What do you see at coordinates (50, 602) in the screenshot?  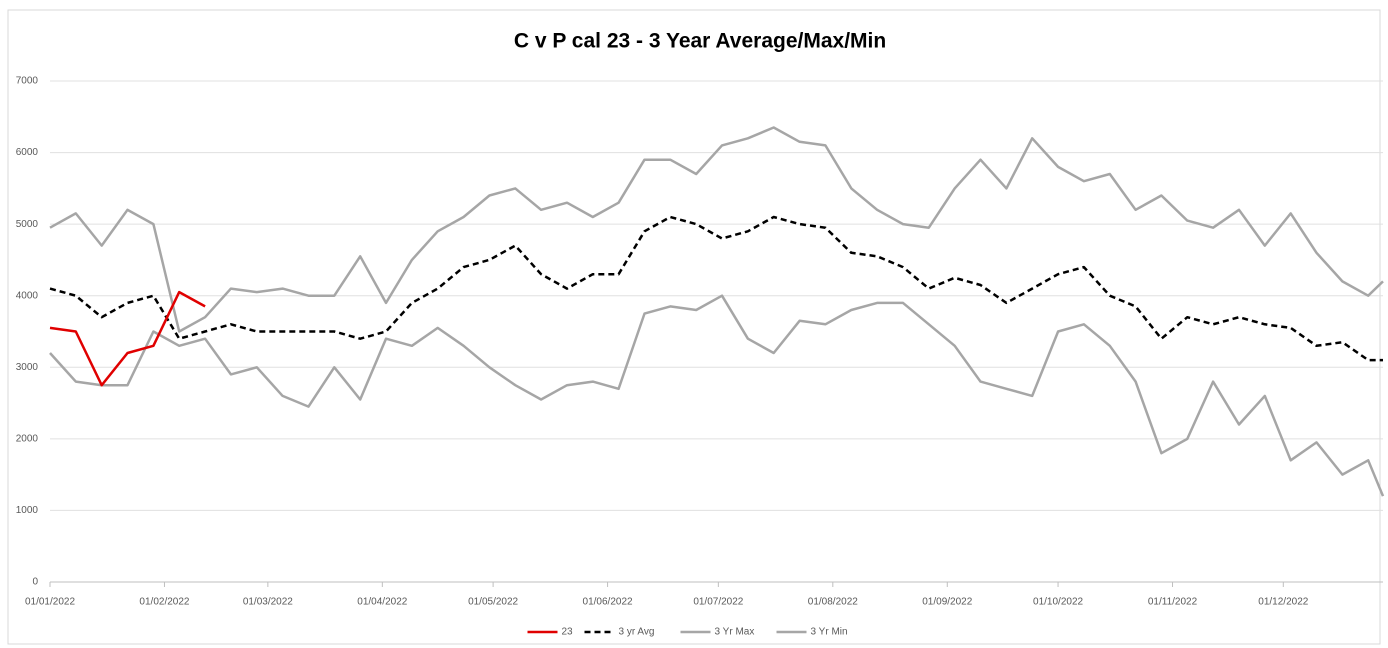 I see `x-tick-label: 01/01/2022` at bounding box center [50, 602].